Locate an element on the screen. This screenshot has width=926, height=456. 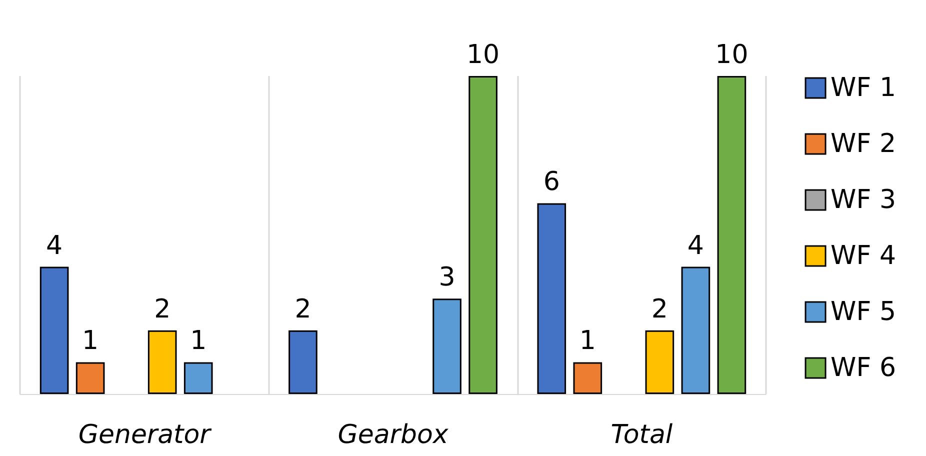
legend-label: WF 4 is located at coordinates (863, 256).